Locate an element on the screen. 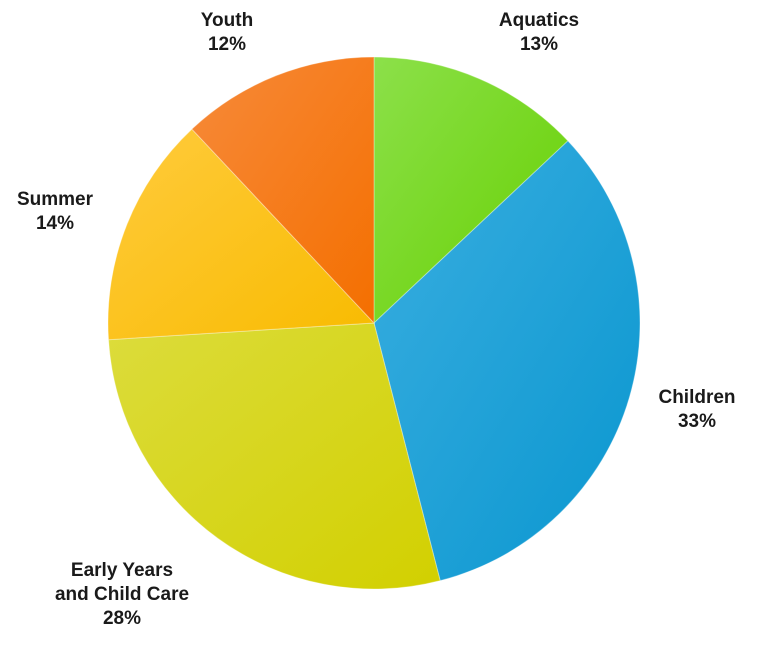 This screenshot has width=761, height=651. pie-label-early-years: Early Years and Child Care 28% is located at coordinates (122, 594).